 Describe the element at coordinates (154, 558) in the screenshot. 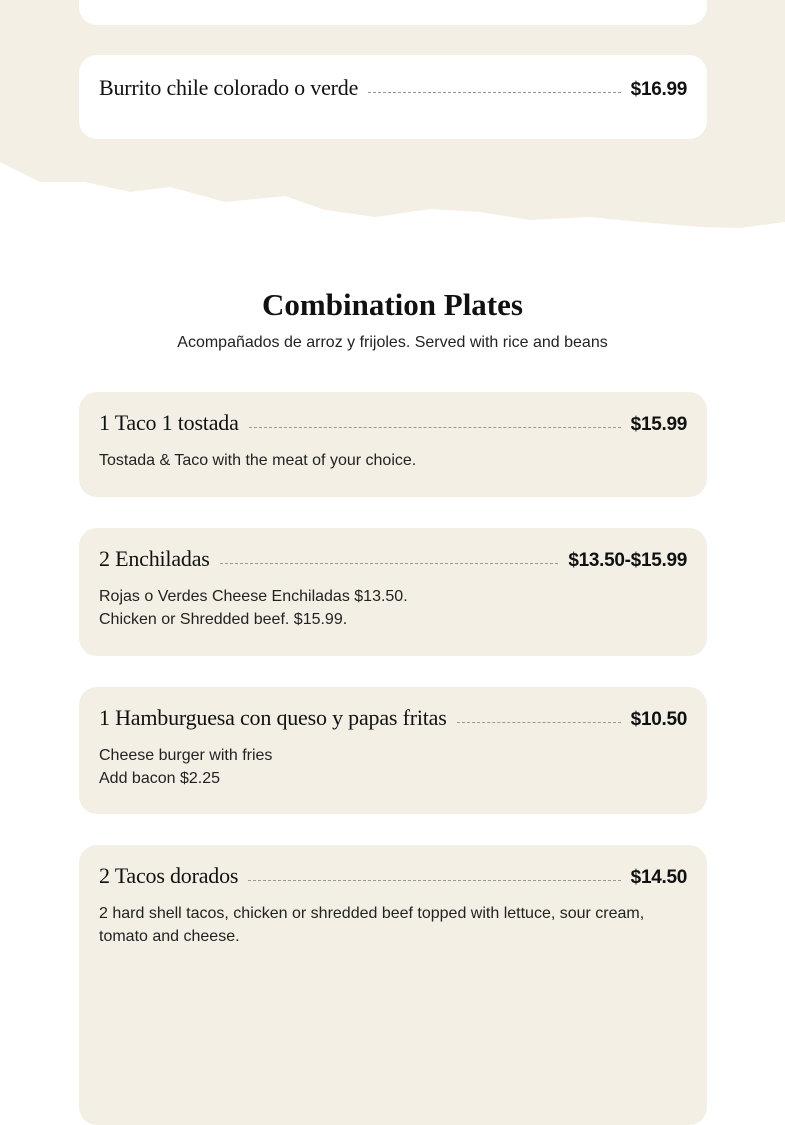

I see `item-title: 2 Enchiladas` at that location.